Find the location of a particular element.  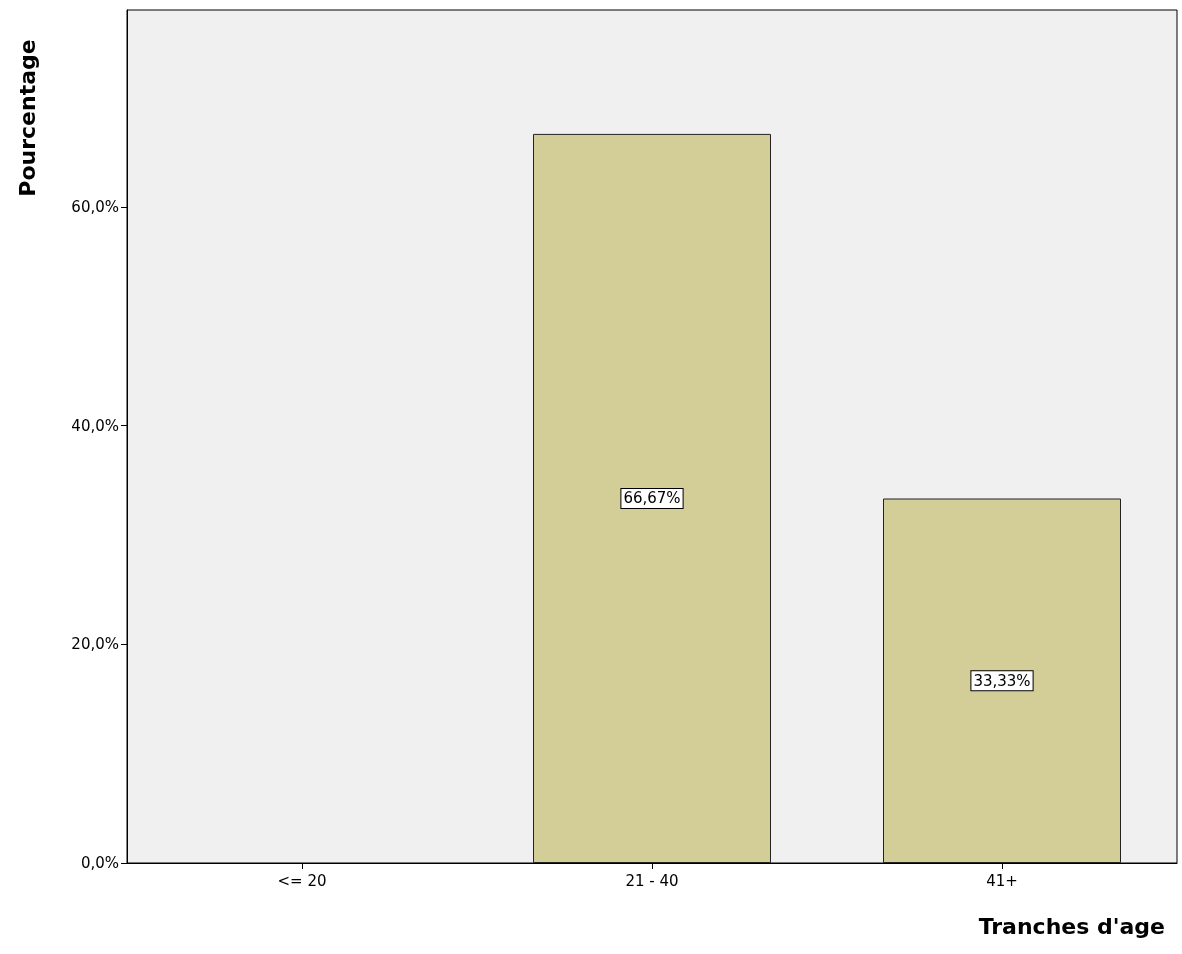

x-tick-label: 21 - 40 is located at coordinates (652, 880).